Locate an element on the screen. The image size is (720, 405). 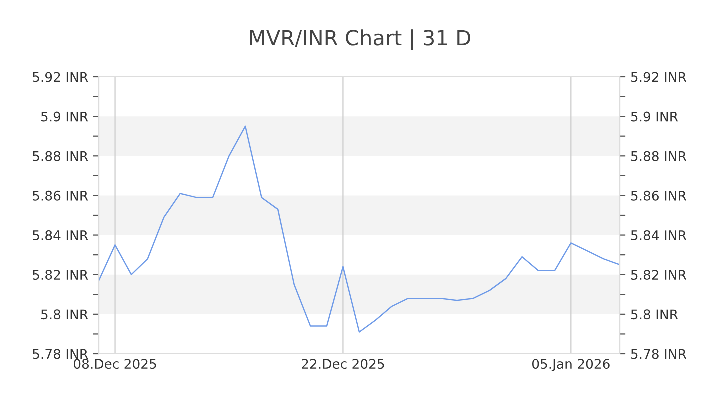
x-tick-label: 08.Dec 2025 is located at coordinates (115, 364).